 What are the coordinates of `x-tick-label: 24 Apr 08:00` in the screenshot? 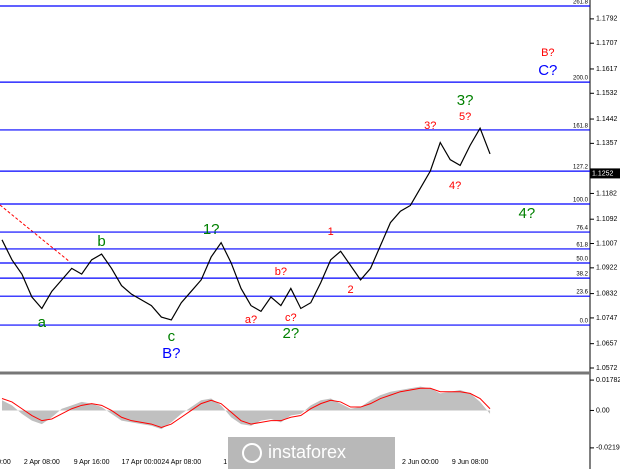 It's located at (181, 462).